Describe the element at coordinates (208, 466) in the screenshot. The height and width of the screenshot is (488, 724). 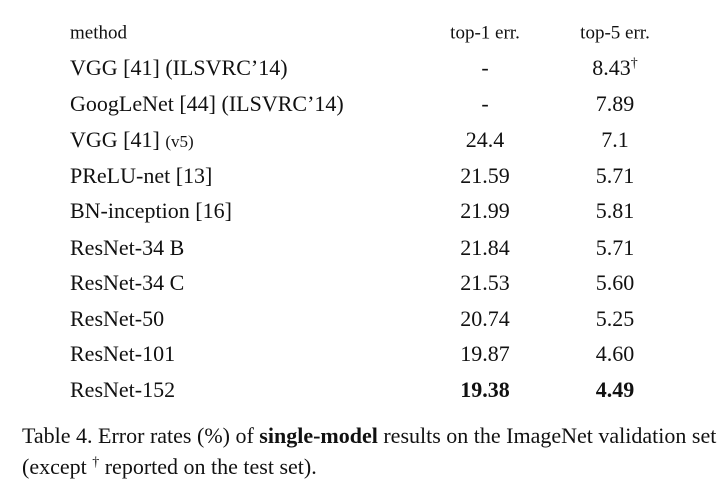
I see `caption-part: reported on the test set).` at that location.